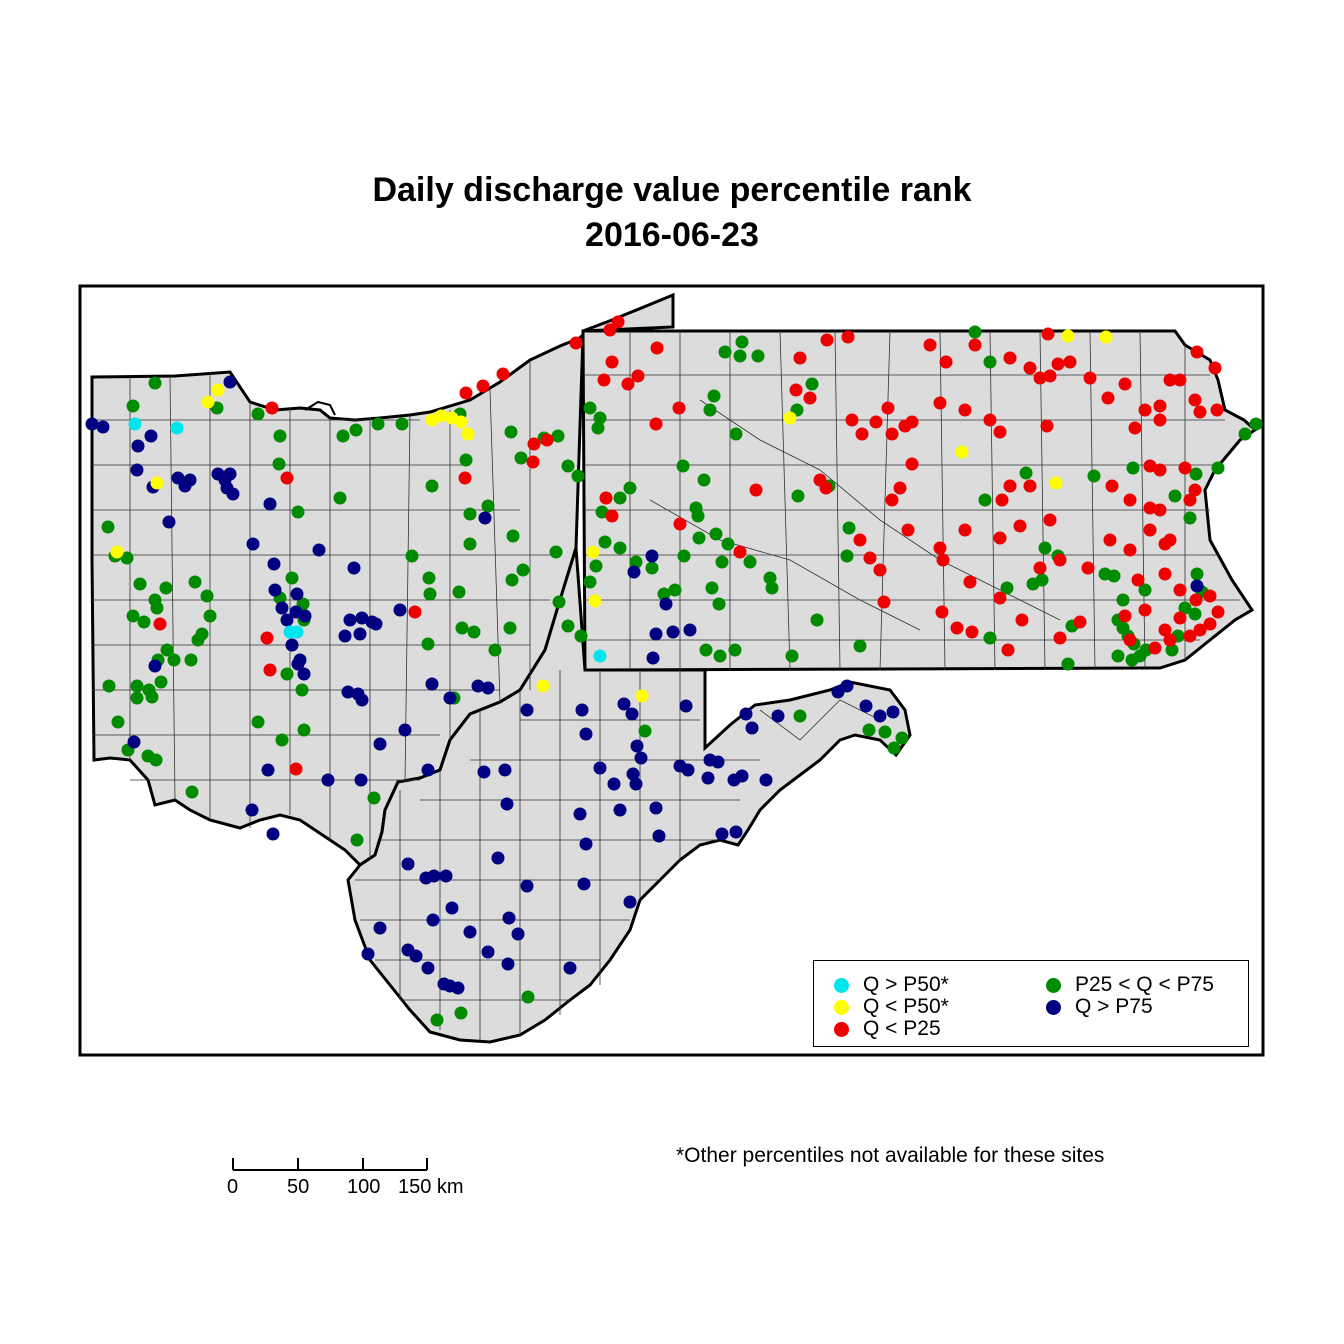 Image resolution: width=1344 pixels, height=1344 pixels. I want to click on legend-label: Q < P25, so click(902, 1028).